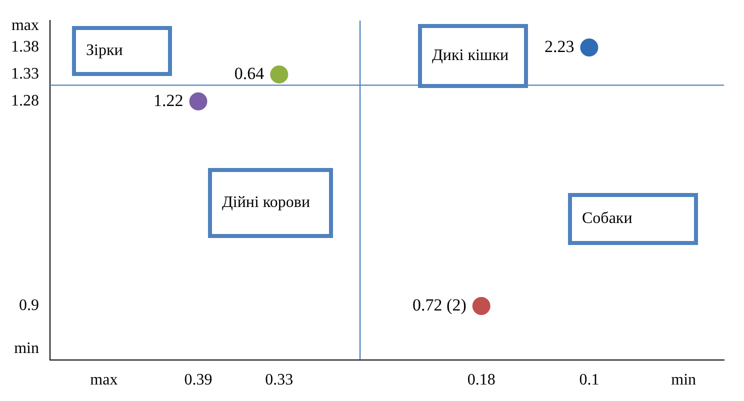 The width and height of the screenshot is (744, 401). I want to click on annotation: Дикі кішки, so click(470, 56).